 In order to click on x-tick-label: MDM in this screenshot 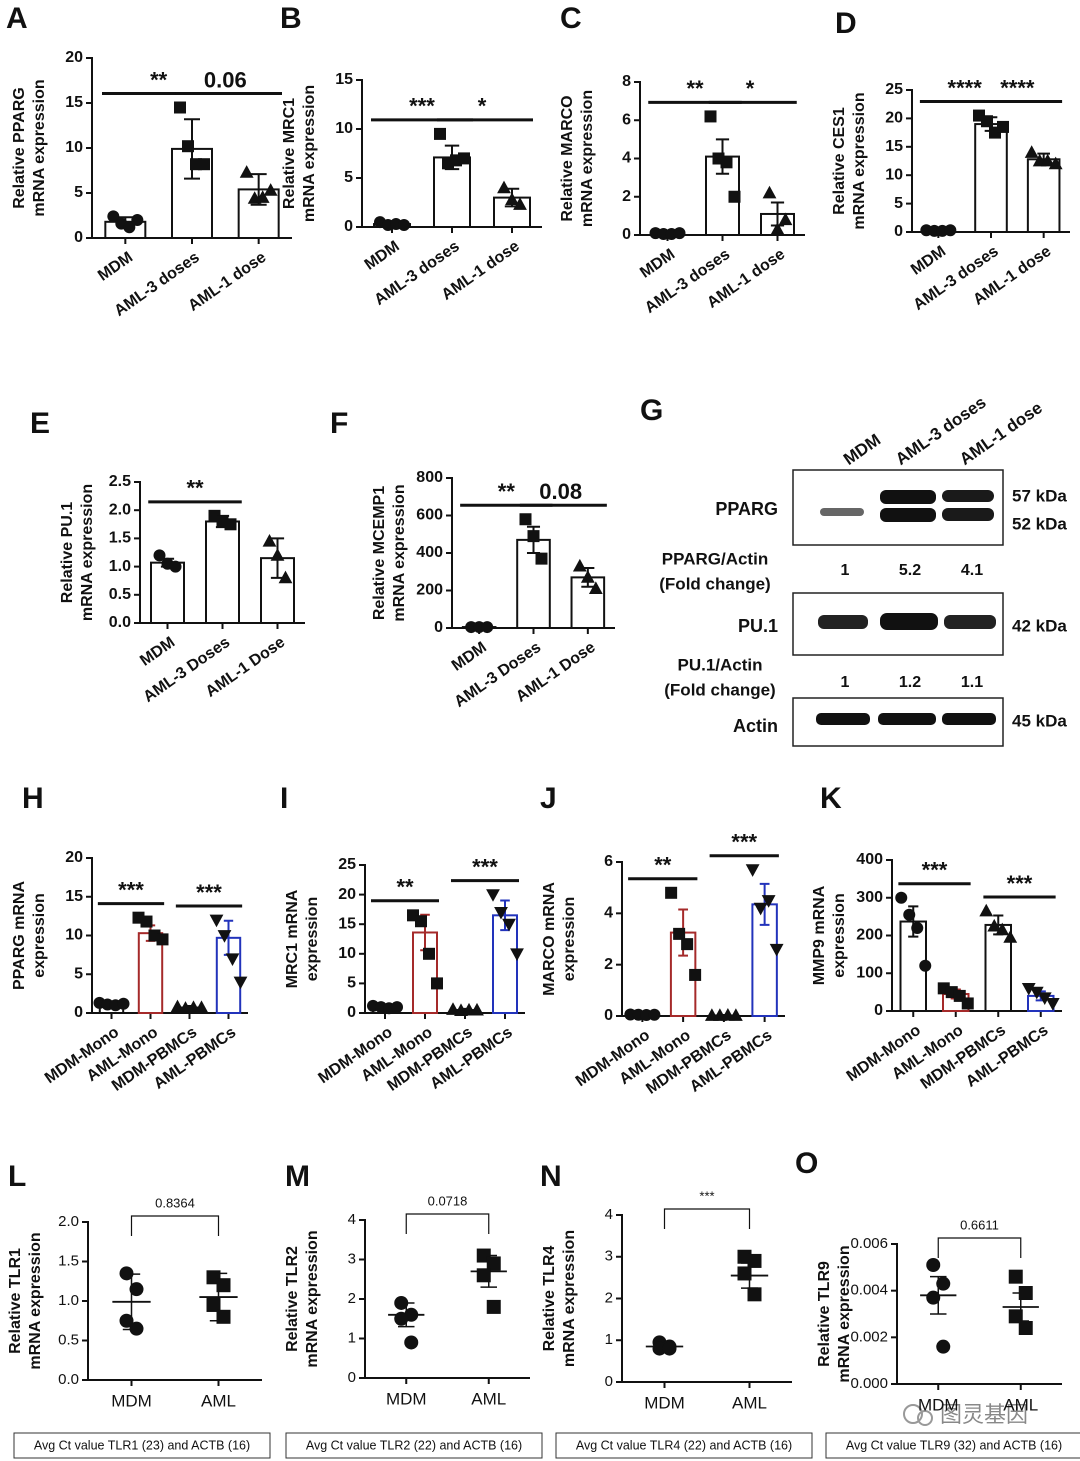, I will do `click(469, 657)`.